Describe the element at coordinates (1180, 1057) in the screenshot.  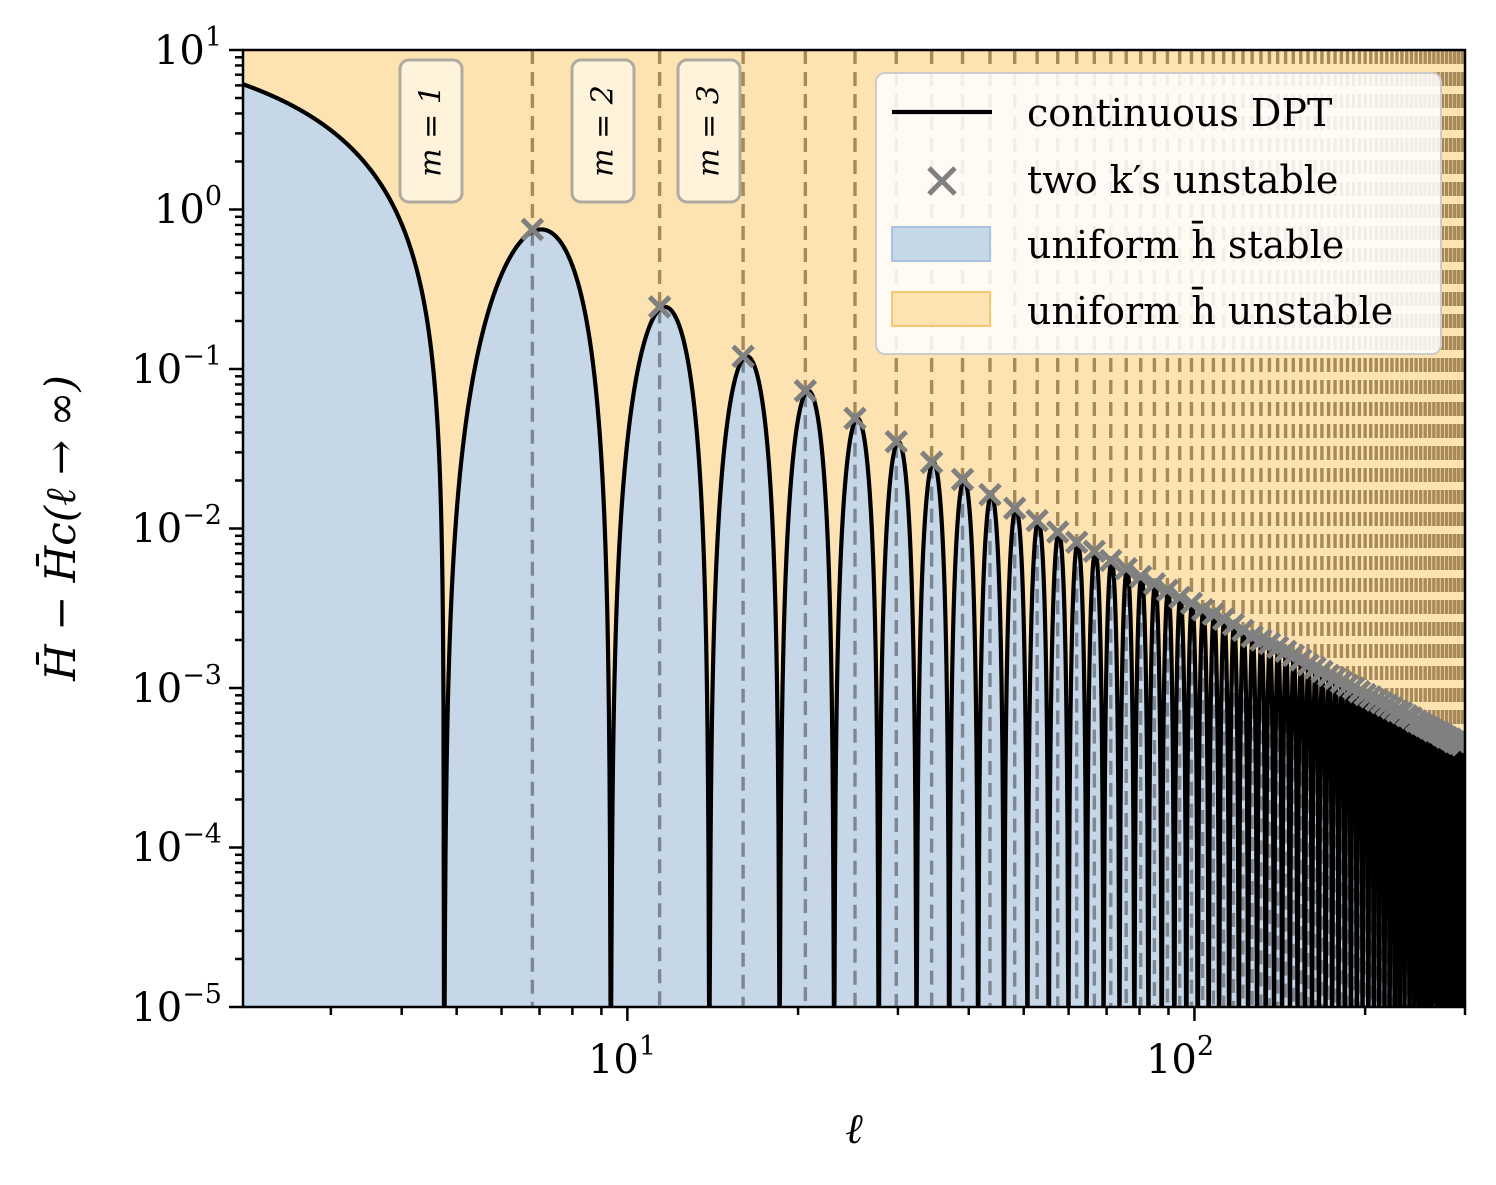
I see `x-tick-label-100: 10²` at that location.